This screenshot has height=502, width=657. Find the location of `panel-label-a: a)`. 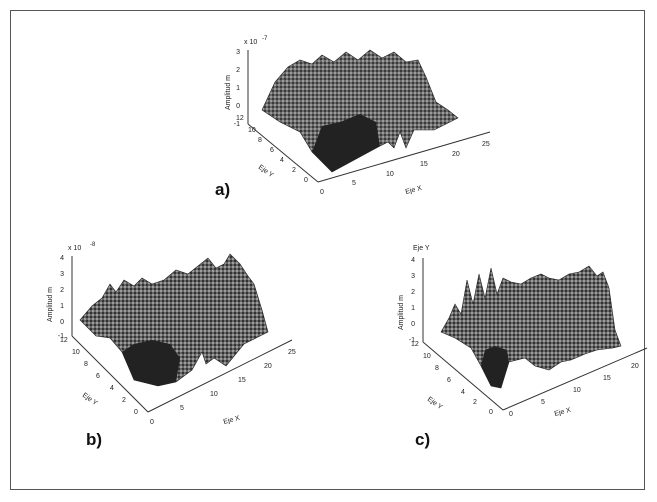

panel-label-a: a) is located at coordinates (223, 189).